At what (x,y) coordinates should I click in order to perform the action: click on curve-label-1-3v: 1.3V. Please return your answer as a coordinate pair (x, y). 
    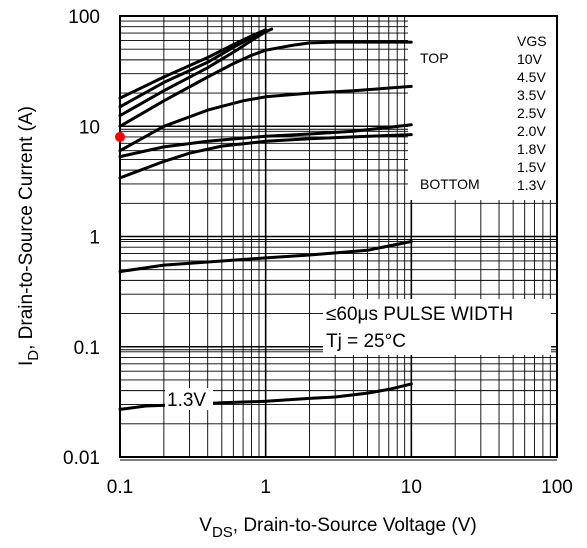
    Looking at the image, I should click on (186, 400).